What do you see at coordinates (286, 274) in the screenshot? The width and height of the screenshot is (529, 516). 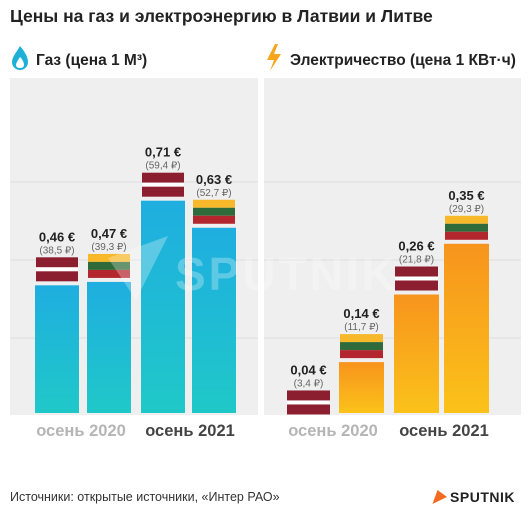 I see `watermark-text: SPUTNIK` at bounding box center [286, 274].